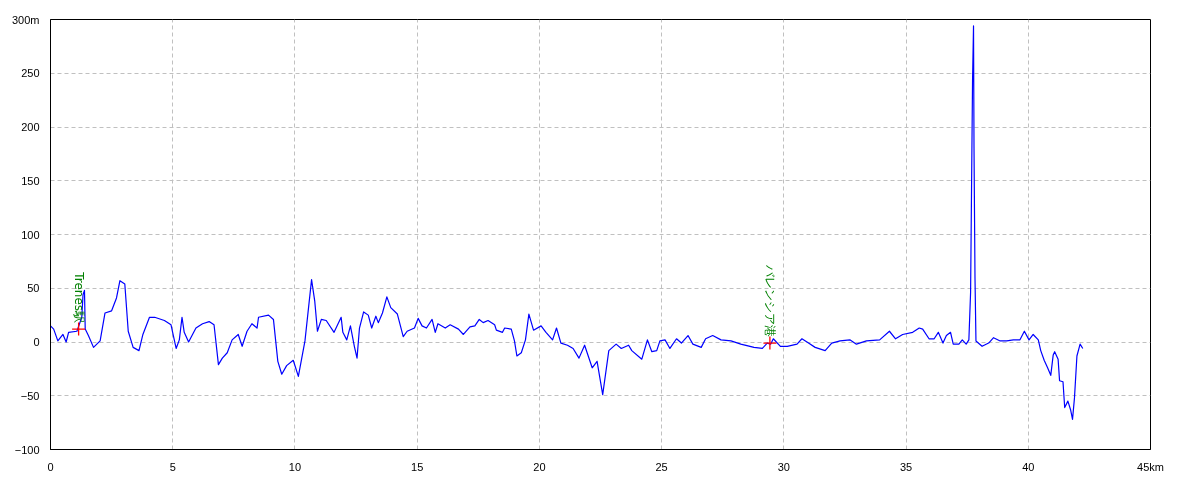 This screenshot has width=1200, height=480. Describe the element at coordinates (769, 301) in the screenshot. I see `annotation: バレンシア港` at that location.